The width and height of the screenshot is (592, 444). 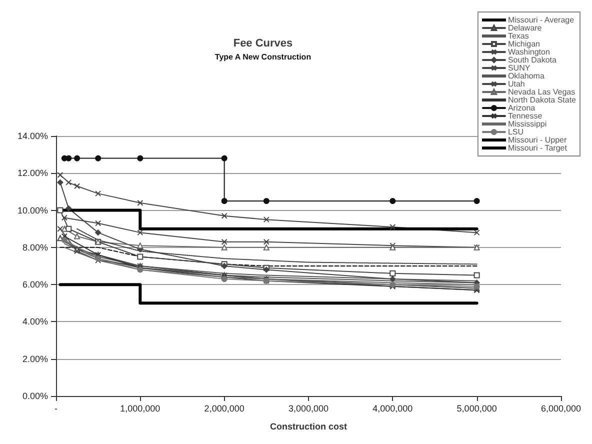 What do you see at coordinates (263, 57) in the screenshot?
I see `chart-subtitle: Type A New Construction` at bounding box center [263, 57].